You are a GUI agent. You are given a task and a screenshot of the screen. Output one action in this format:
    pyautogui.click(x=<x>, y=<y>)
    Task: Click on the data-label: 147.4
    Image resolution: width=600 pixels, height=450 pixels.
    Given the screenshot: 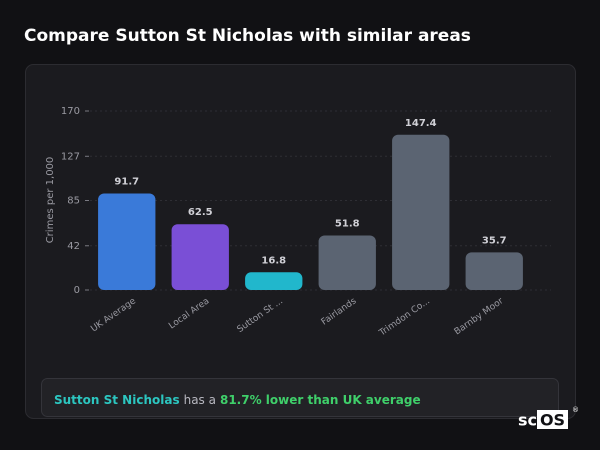 What is the action you would take?
    pyautogui.click(x=421, y=123)
    